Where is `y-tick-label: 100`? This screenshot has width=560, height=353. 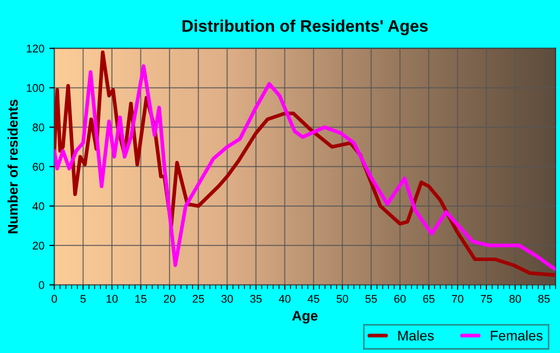 y-tick-label: 100 is located at coordinates (35, 88).